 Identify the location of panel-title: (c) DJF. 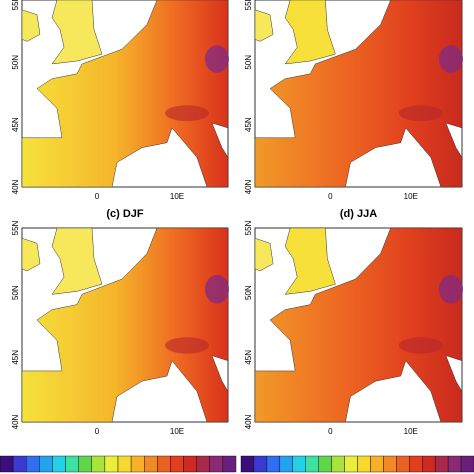
(125, 214).